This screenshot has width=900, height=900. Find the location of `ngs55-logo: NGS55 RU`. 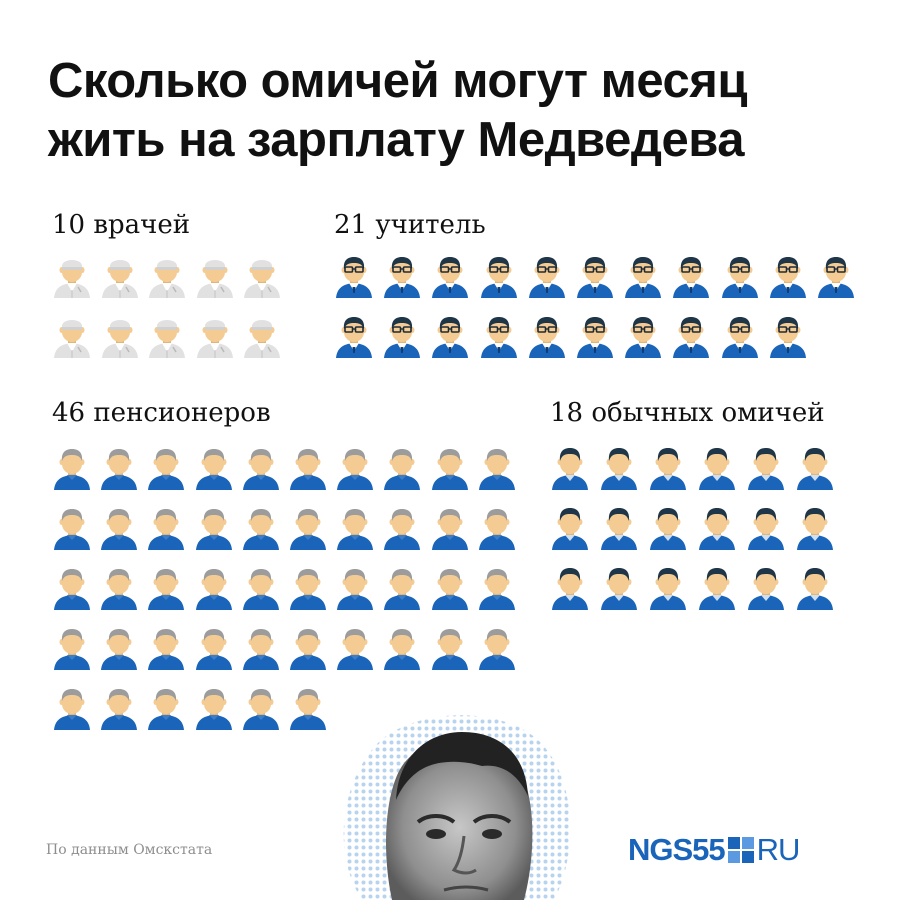

ngs55-logo: NGS55 RU is located at coordinates (714, 850).